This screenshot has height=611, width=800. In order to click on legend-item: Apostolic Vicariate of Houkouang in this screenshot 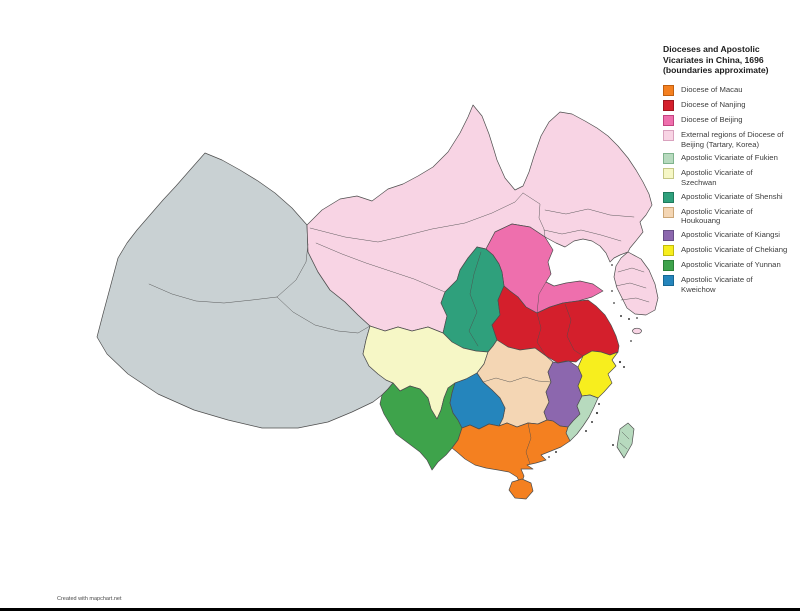, I will do `click(729, 216)`.